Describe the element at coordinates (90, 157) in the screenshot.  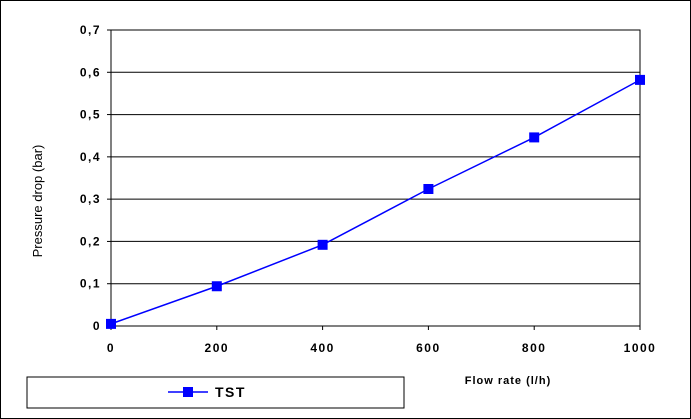
I see `y-tick-label: 0,4` at that location.